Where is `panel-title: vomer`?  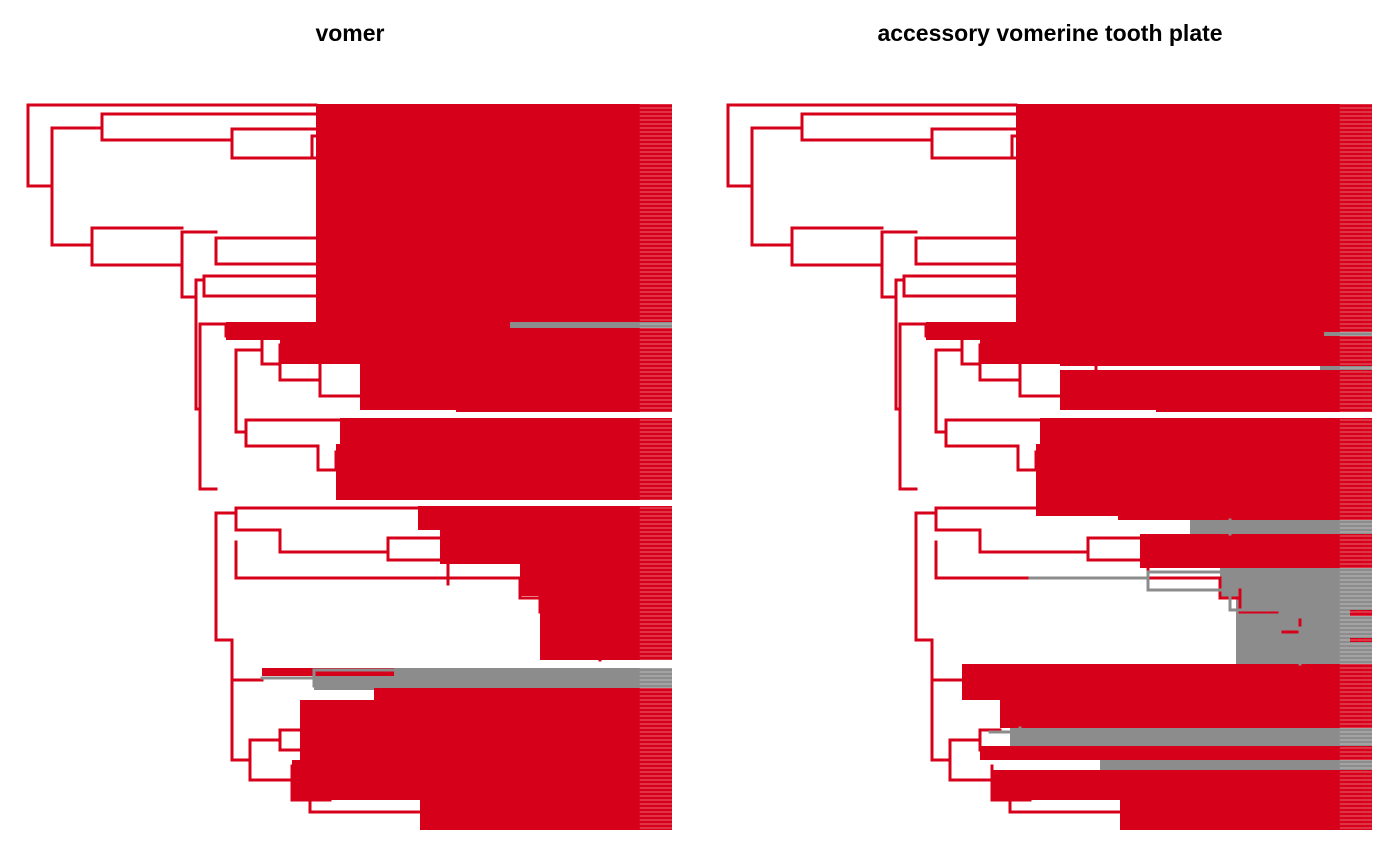
panel-title: vomer is located at coordinates (350, 33).